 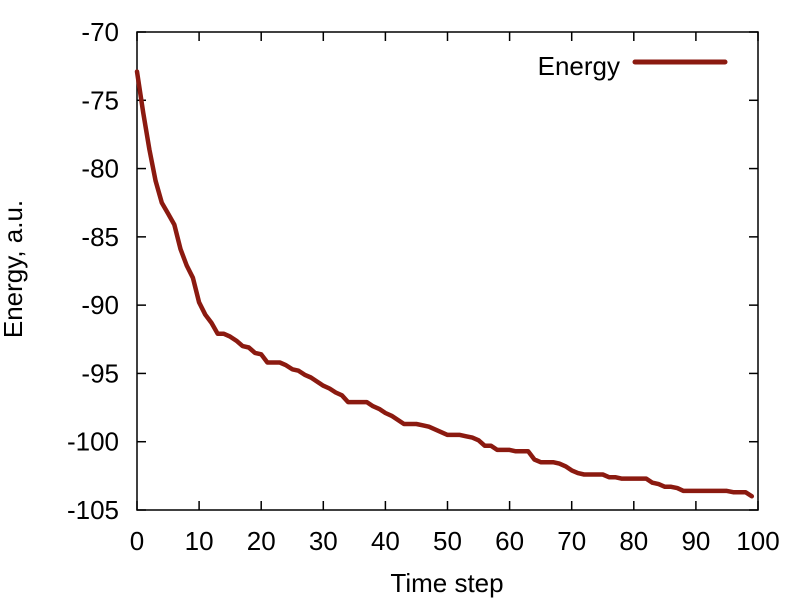 What do you see at coordinates (509, 541) in the screenshot?
I see `x-tick-label: 60` at bounding box center [509, 541].